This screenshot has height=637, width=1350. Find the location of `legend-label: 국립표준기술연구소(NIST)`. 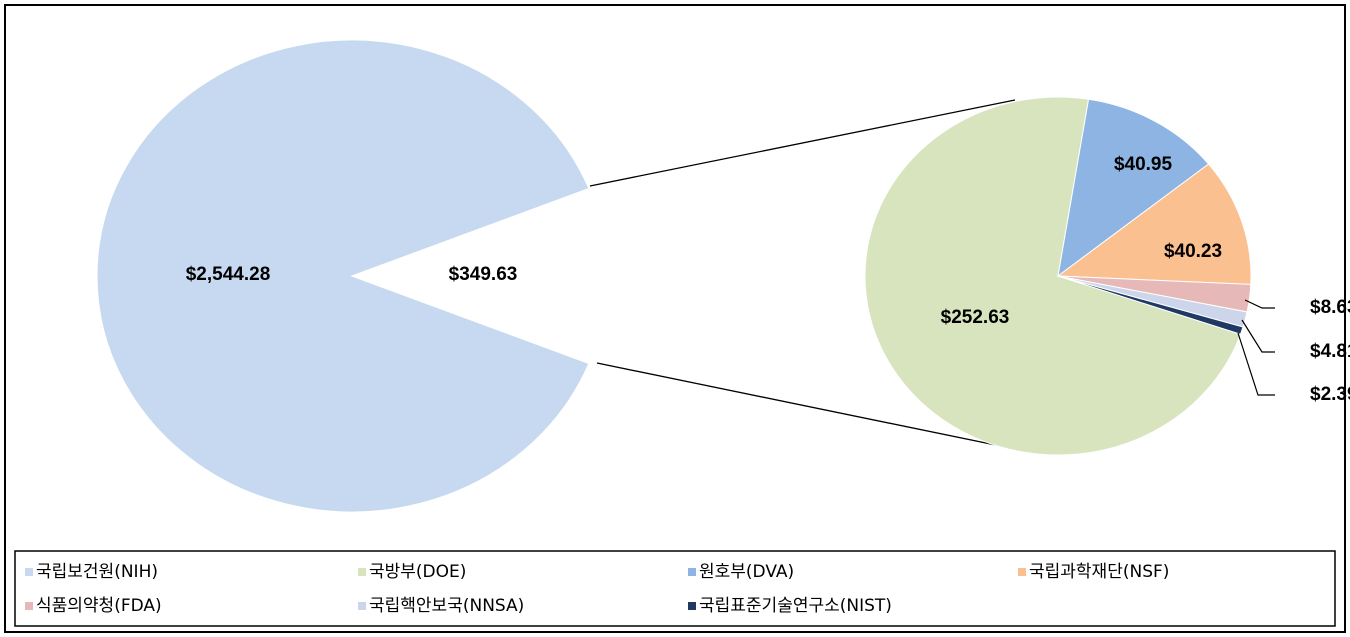

legend-label: 국립표준기술연구소(NIST) is located at coordinates (795, 606).